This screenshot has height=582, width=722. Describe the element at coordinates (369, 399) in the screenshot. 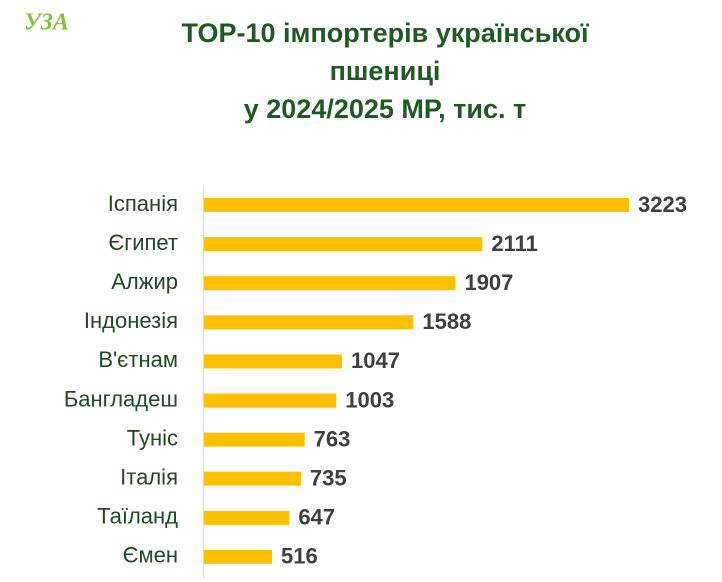

I see `value-label: 1003` at that location.